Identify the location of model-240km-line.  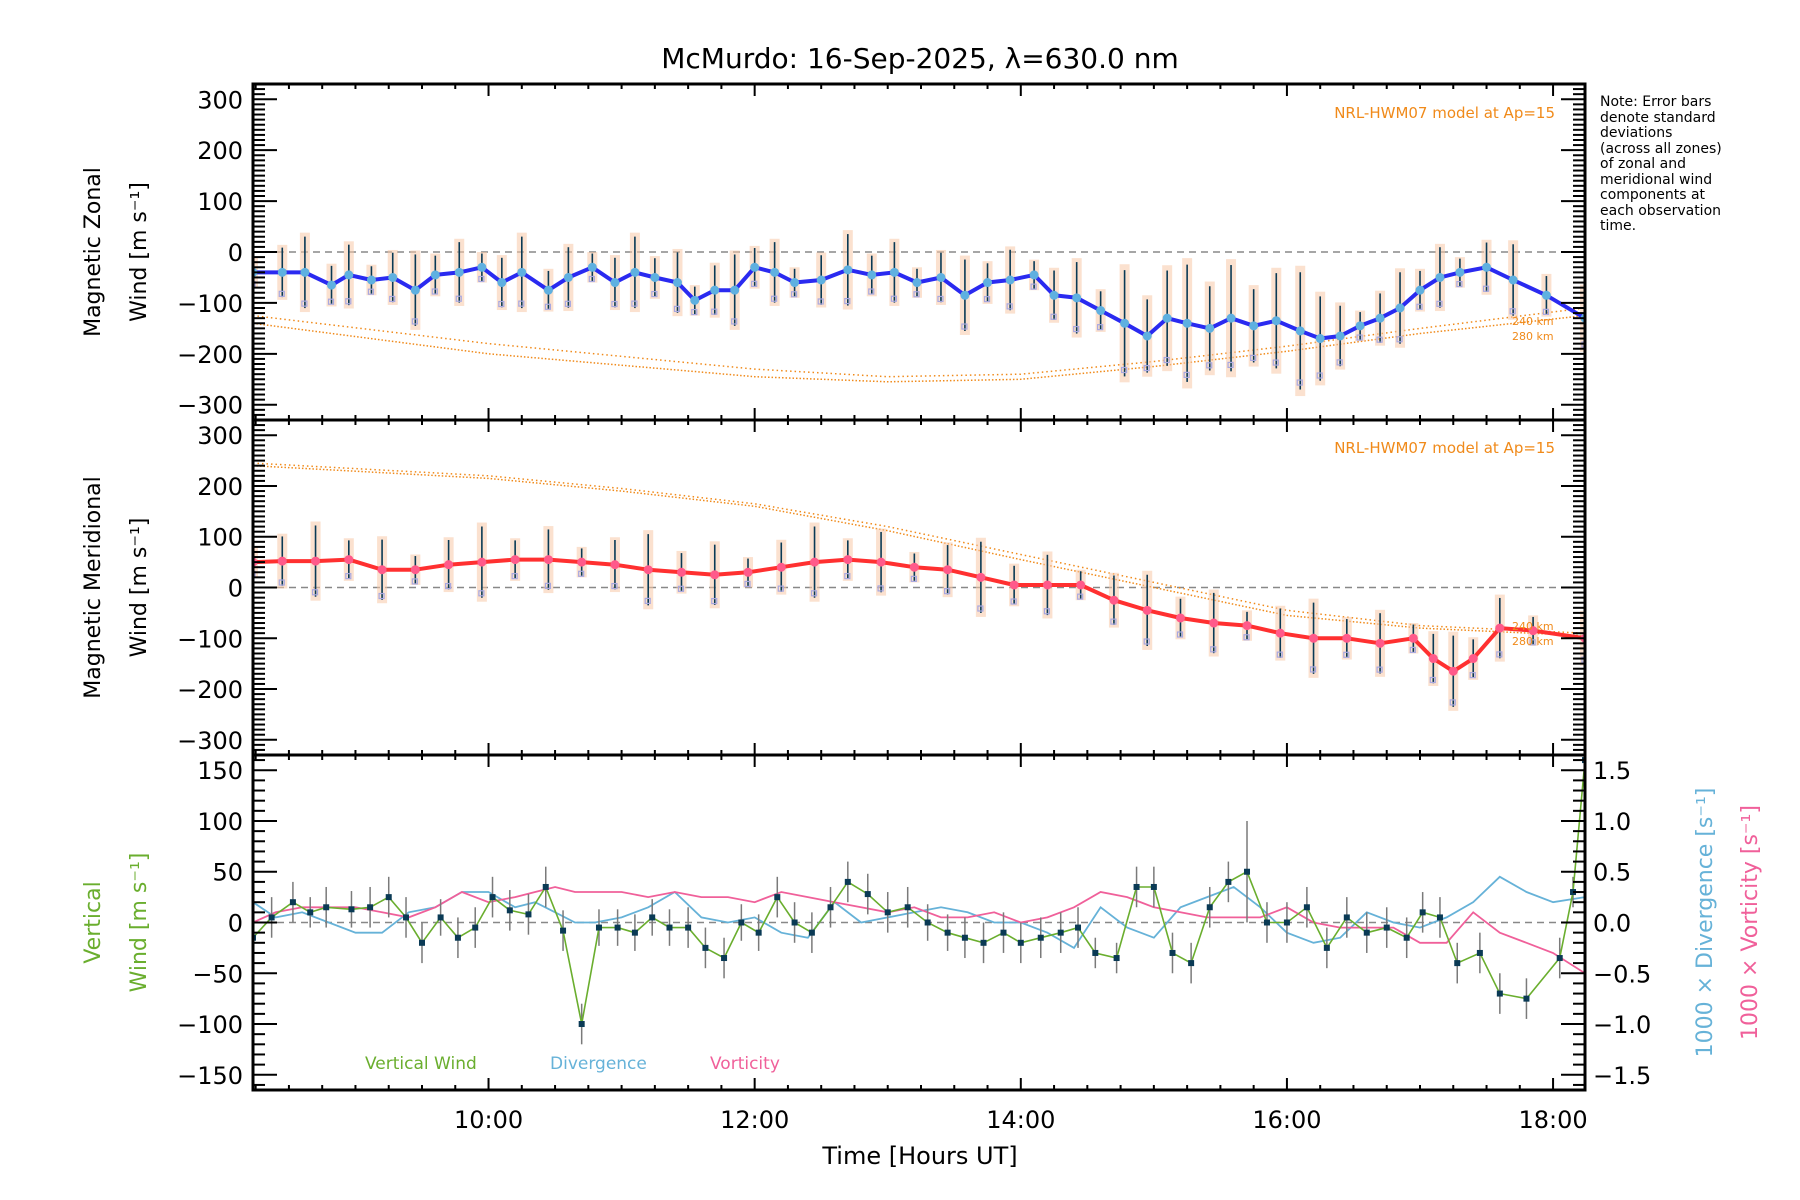
(919, 342).